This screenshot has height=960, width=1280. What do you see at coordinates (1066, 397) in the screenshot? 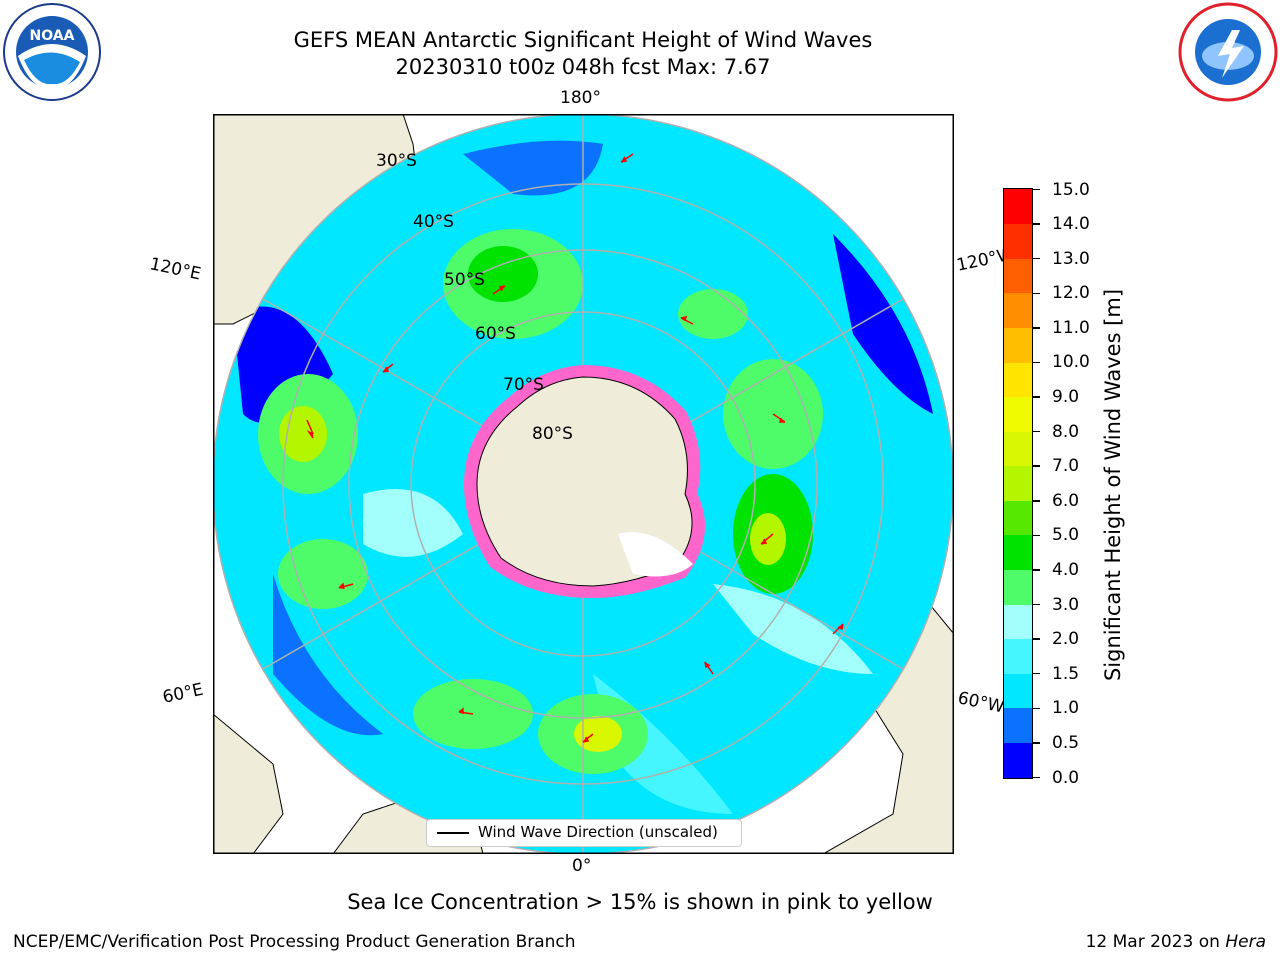
I see `colorbar-tick-label: 9.0` at bounding box center [1066, 397].